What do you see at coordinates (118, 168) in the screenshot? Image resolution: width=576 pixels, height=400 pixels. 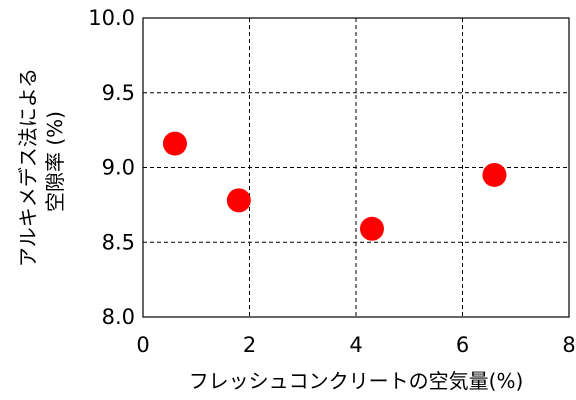 I see `y-tick-label: 9.0` at bounding box center [118, 168].